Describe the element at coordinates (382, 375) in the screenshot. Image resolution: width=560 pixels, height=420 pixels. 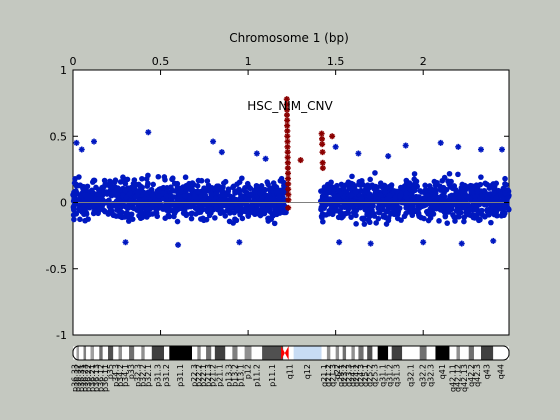
I see `ideogram-band-label: q31.1` at that location.